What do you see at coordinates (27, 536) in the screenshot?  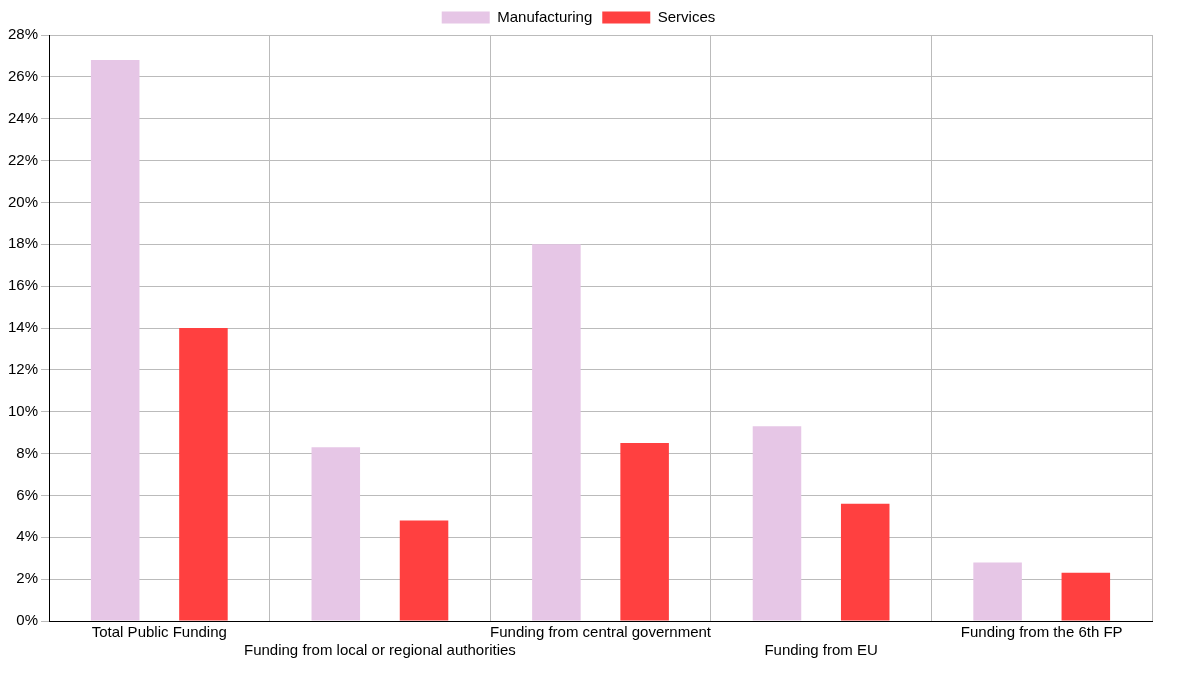 I see `y-tick-label: 4%` at bounding box center [27, 536].